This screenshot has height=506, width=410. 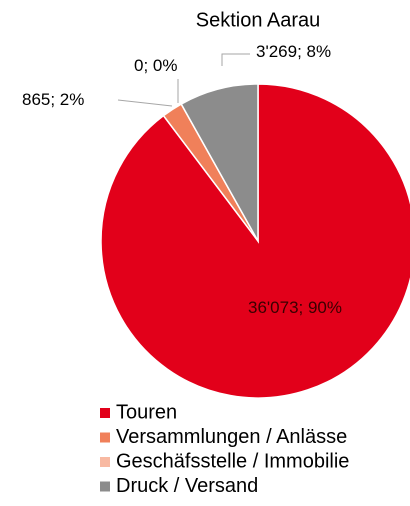 I want to click on legend-label: Versammlungen / Anlässe, so click(x=231, y=437).